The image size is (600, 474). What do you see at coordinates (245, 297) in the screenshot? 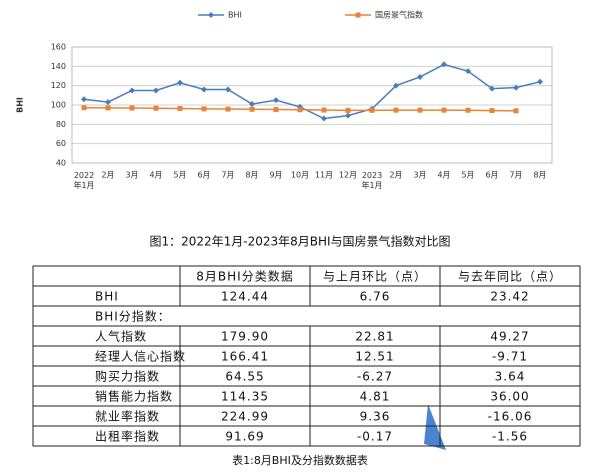
I see `table-text: 124.44` at bounding box center [245, 297].